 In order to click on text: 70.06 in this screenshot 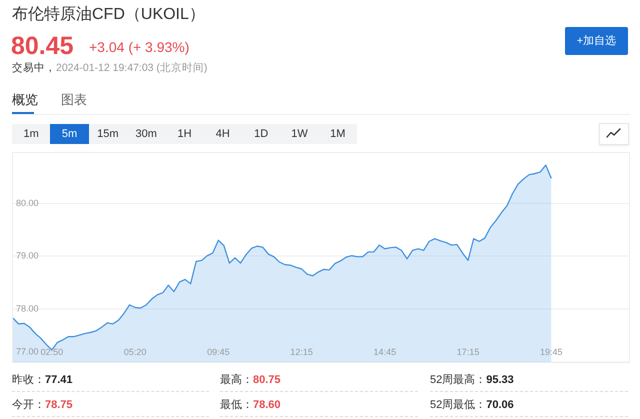, I will do `click(500, 405)`.